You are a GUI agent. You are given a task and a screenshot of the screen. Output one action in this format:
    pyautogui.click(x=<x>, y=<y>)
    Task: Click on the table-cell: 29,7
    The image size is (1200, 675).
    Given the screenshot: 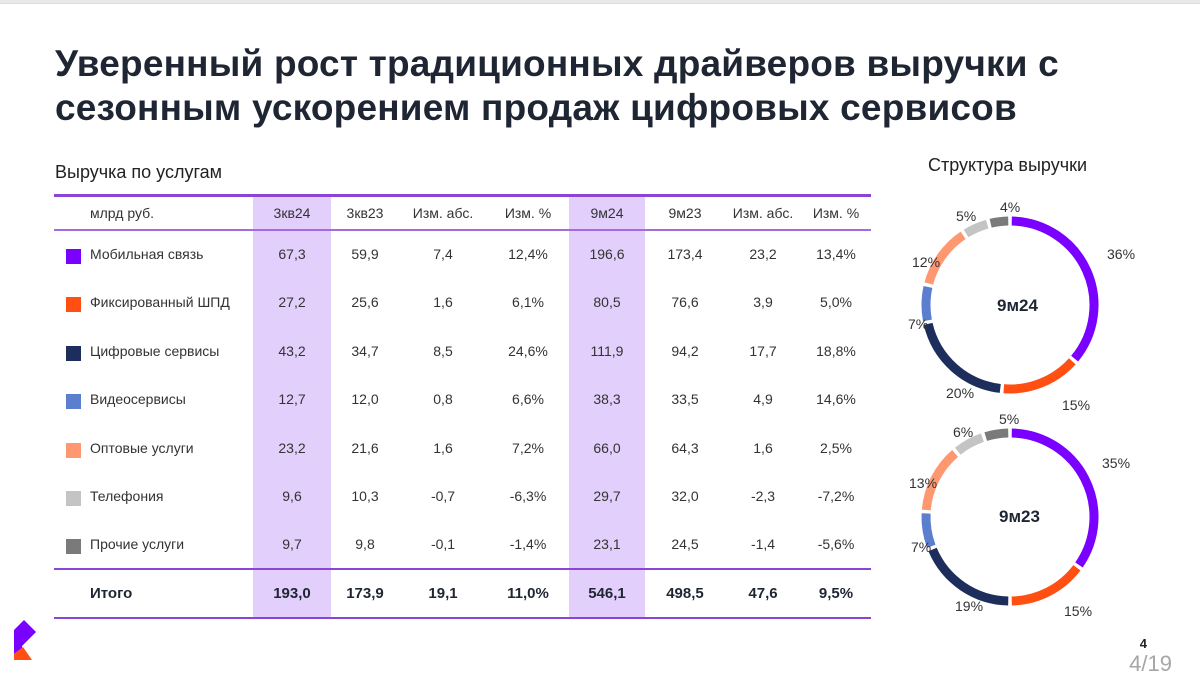 What is the action you would take?
    pyautogui.click(x=607, y=496)
    